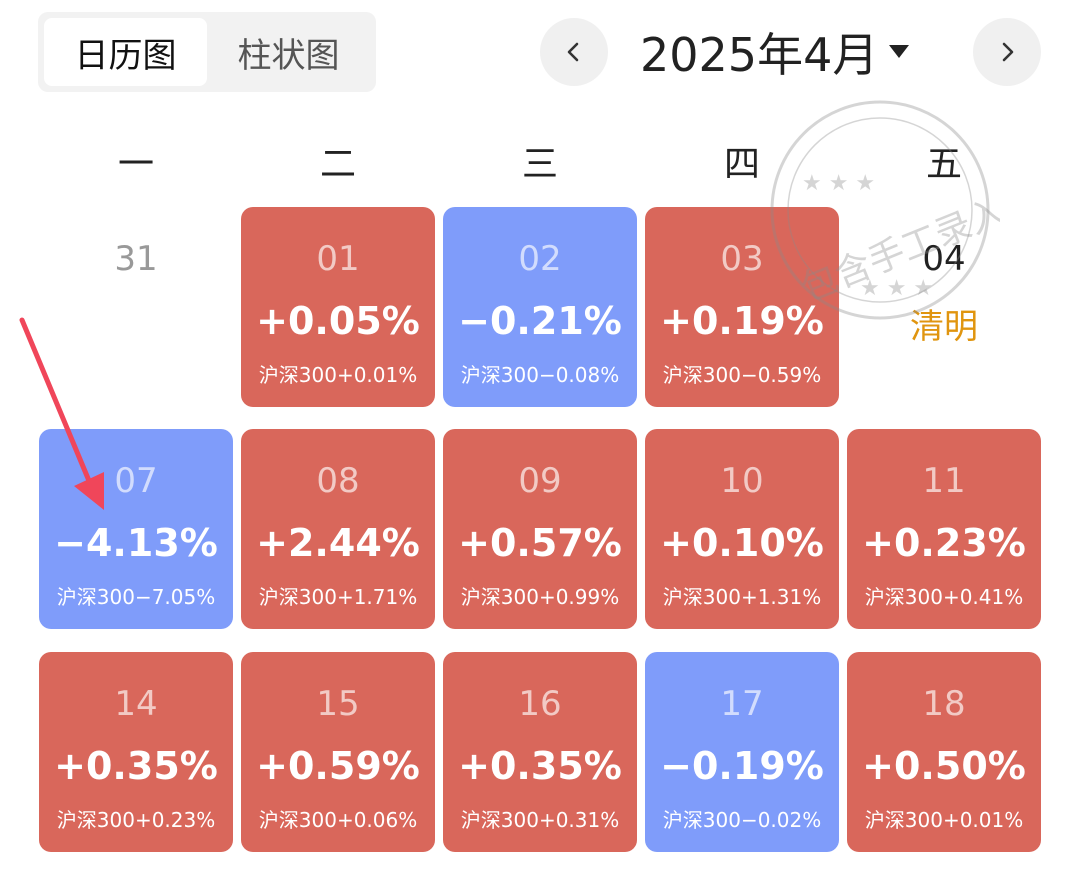 This screenshot has width=1080, height=871. What do you see at coordinates (944, 481) in the screenshot?
I see `day-number: 11` at bounding box center [944, 481].